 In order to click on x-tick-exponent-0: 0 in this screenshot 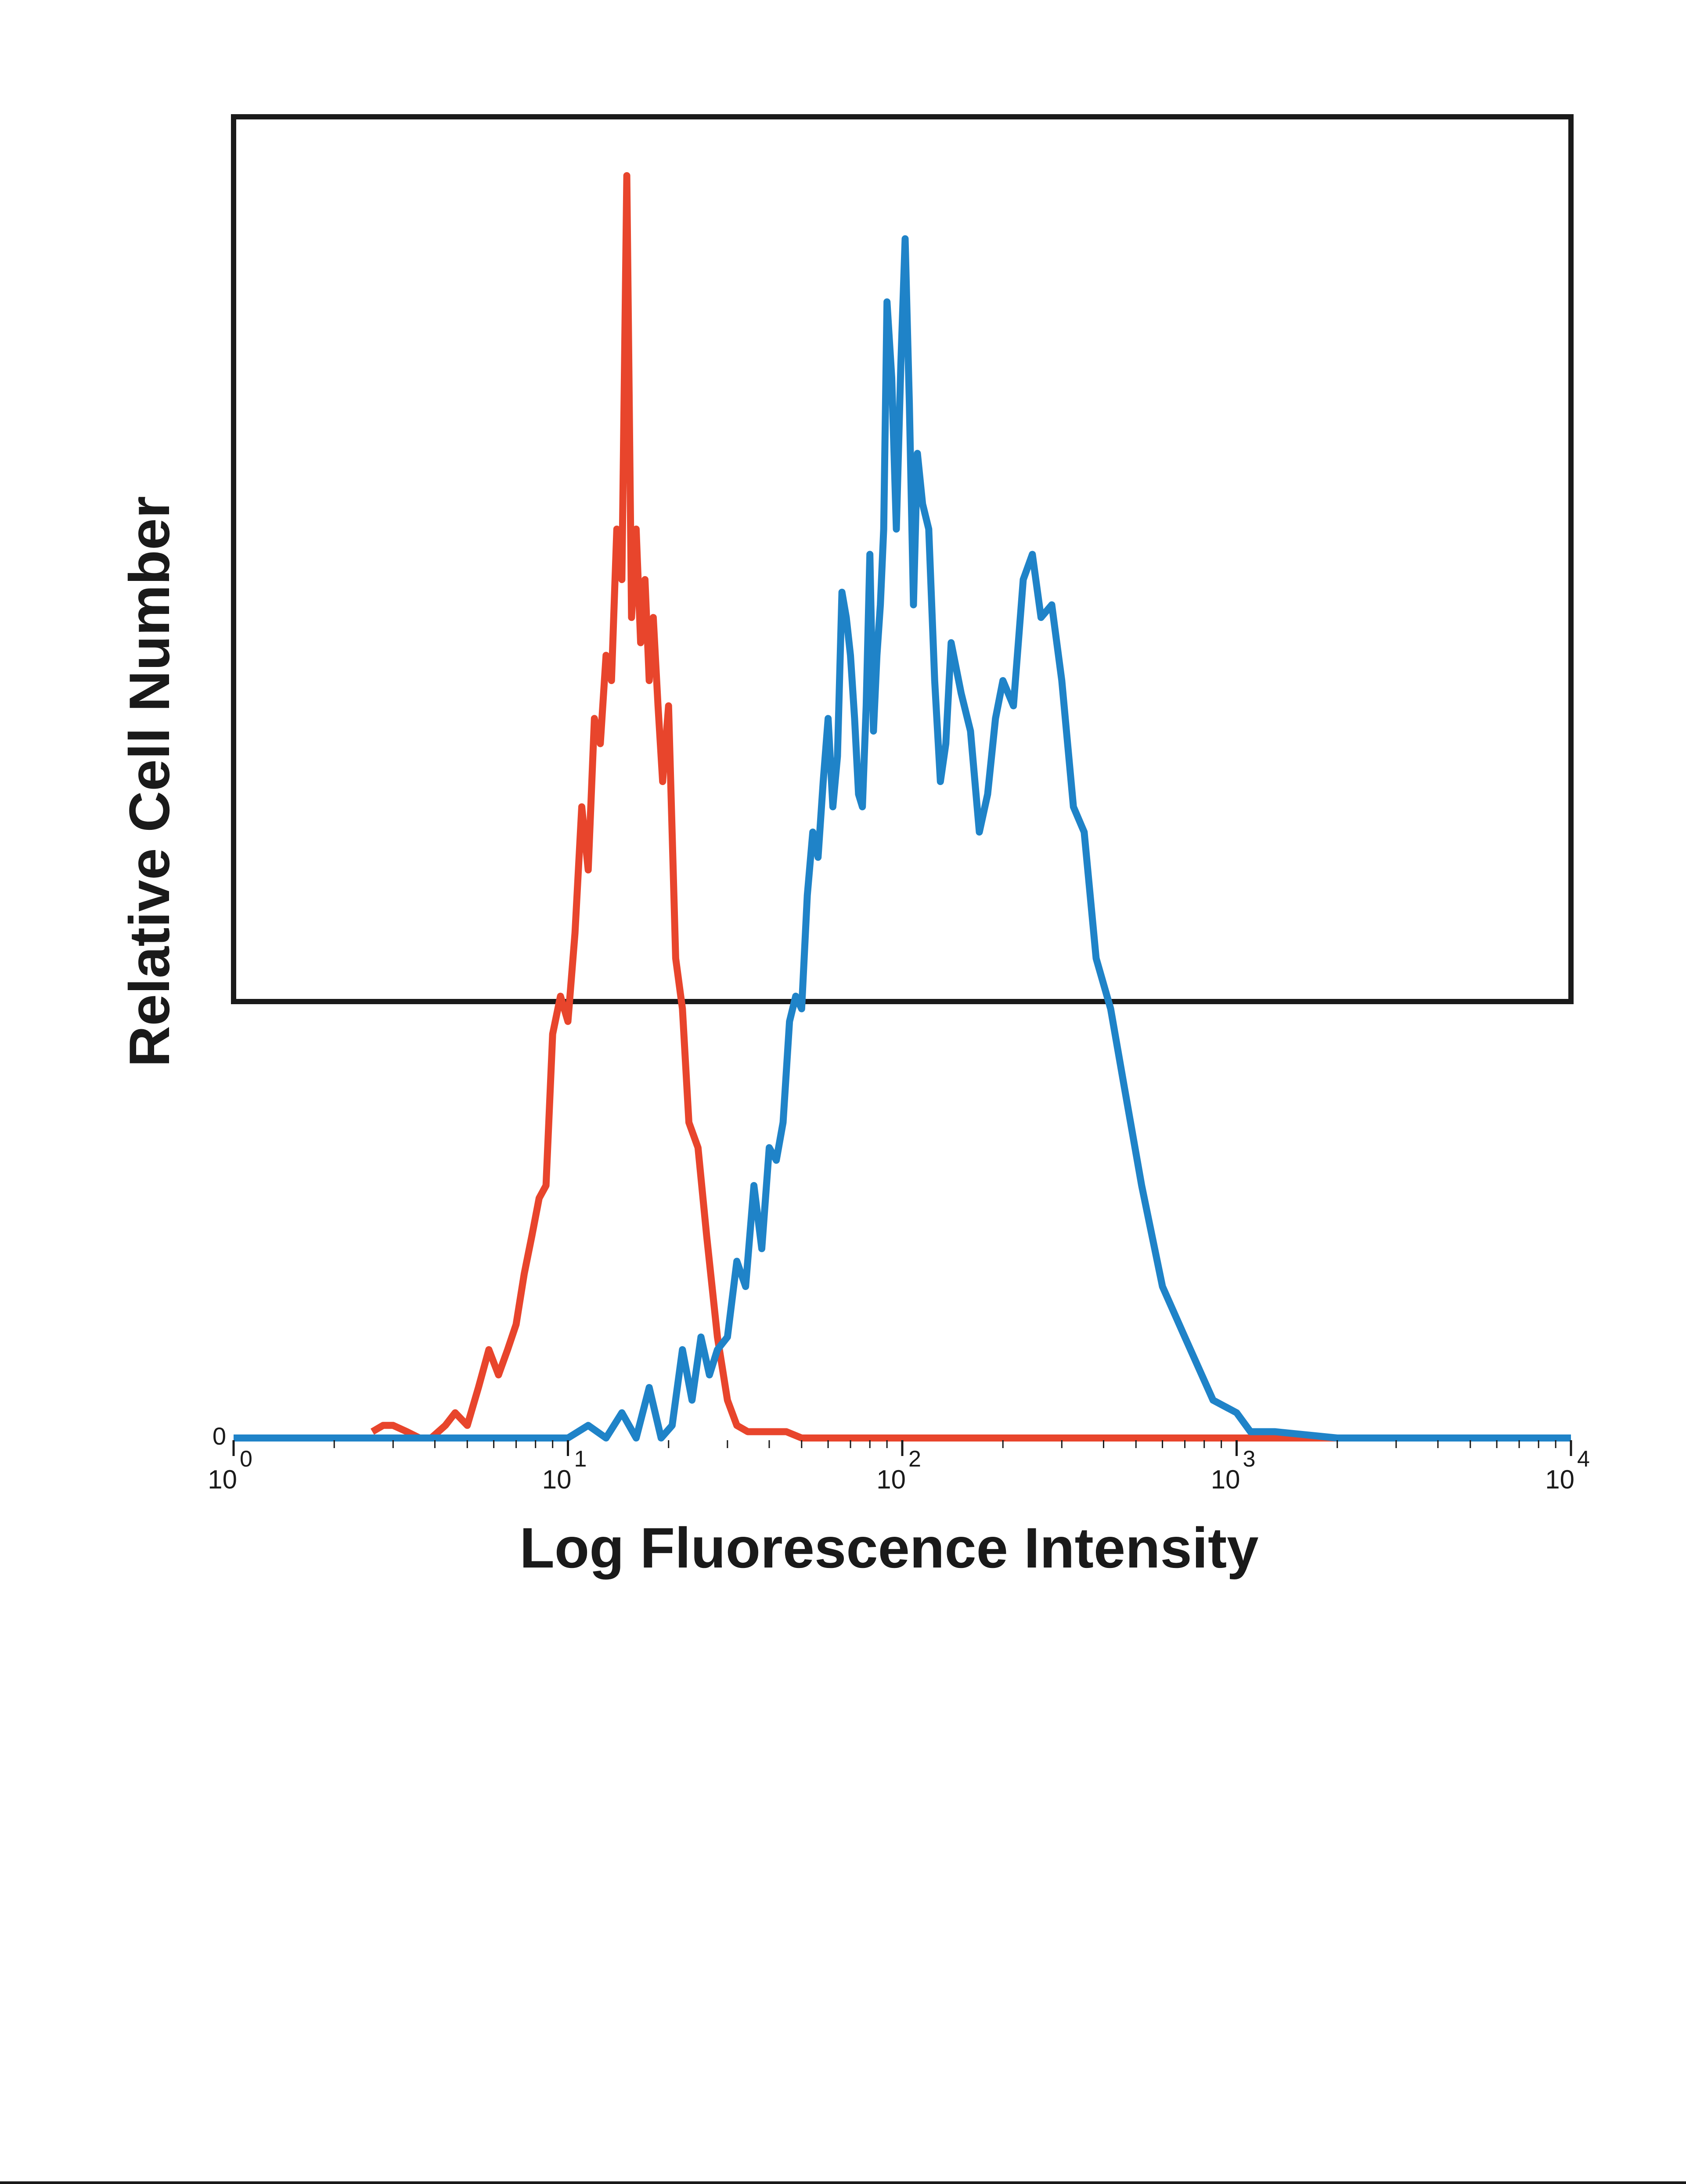, I will do `click(246, 1459)`.